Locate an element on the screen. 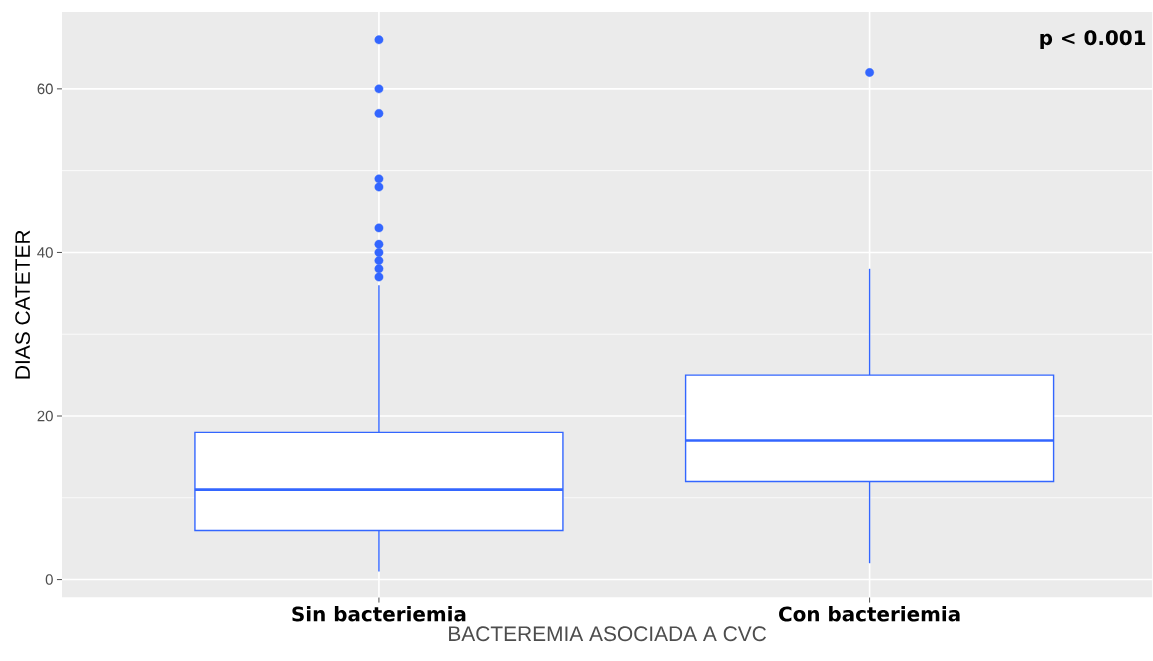 The width and height of the screenshot is (1153, 661). y-tick-label: 20 is located at coordinates (45, 416).